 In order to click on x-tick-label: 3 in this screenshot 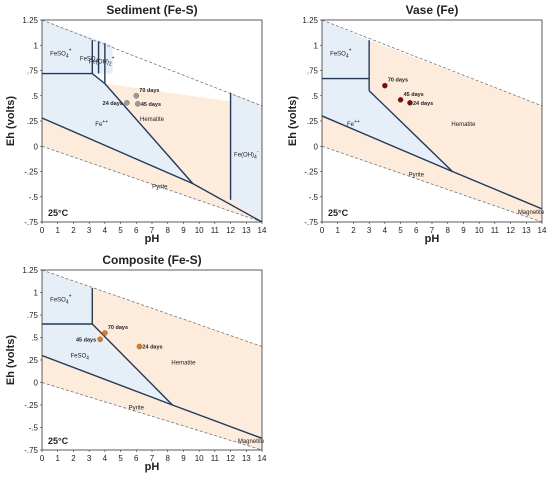, I will do `click(89, 230)`.